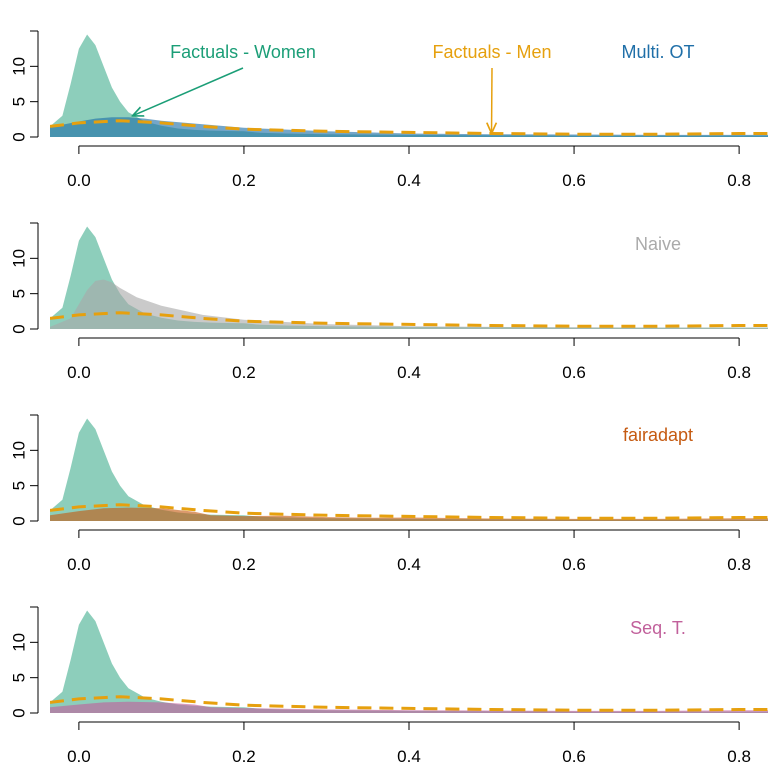 This screenshot has width=768, height=768. What do you see at coordinates (658, 244) in the screenshot?
I see `method-label: Naive` at bounding box center [658, 244].